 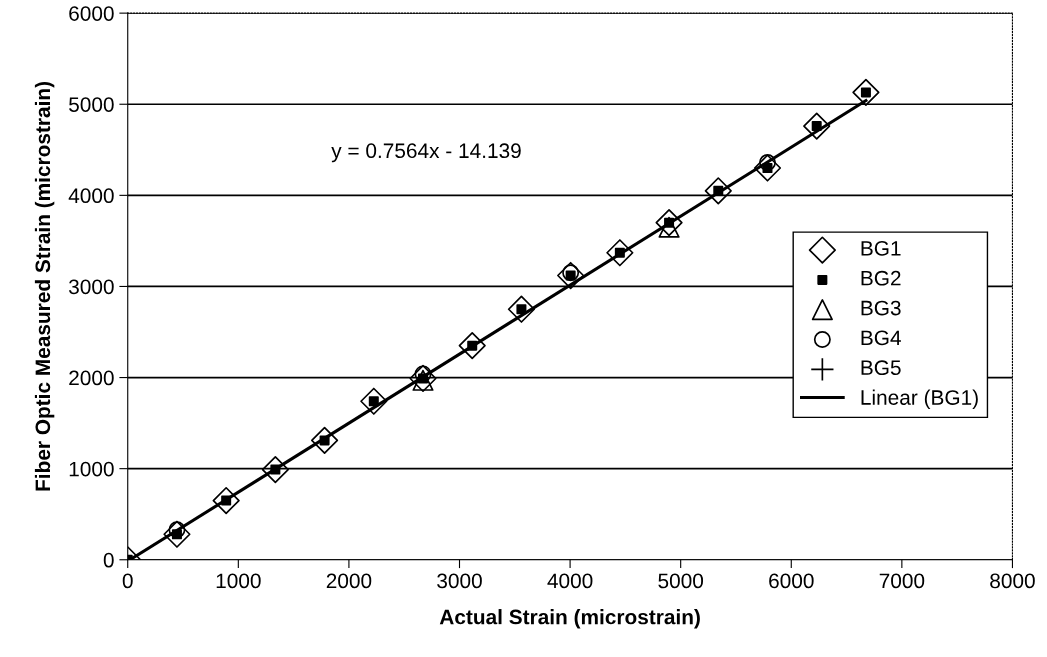 I want to click on y-tick-label: 5000, so click(x=91, y=104).